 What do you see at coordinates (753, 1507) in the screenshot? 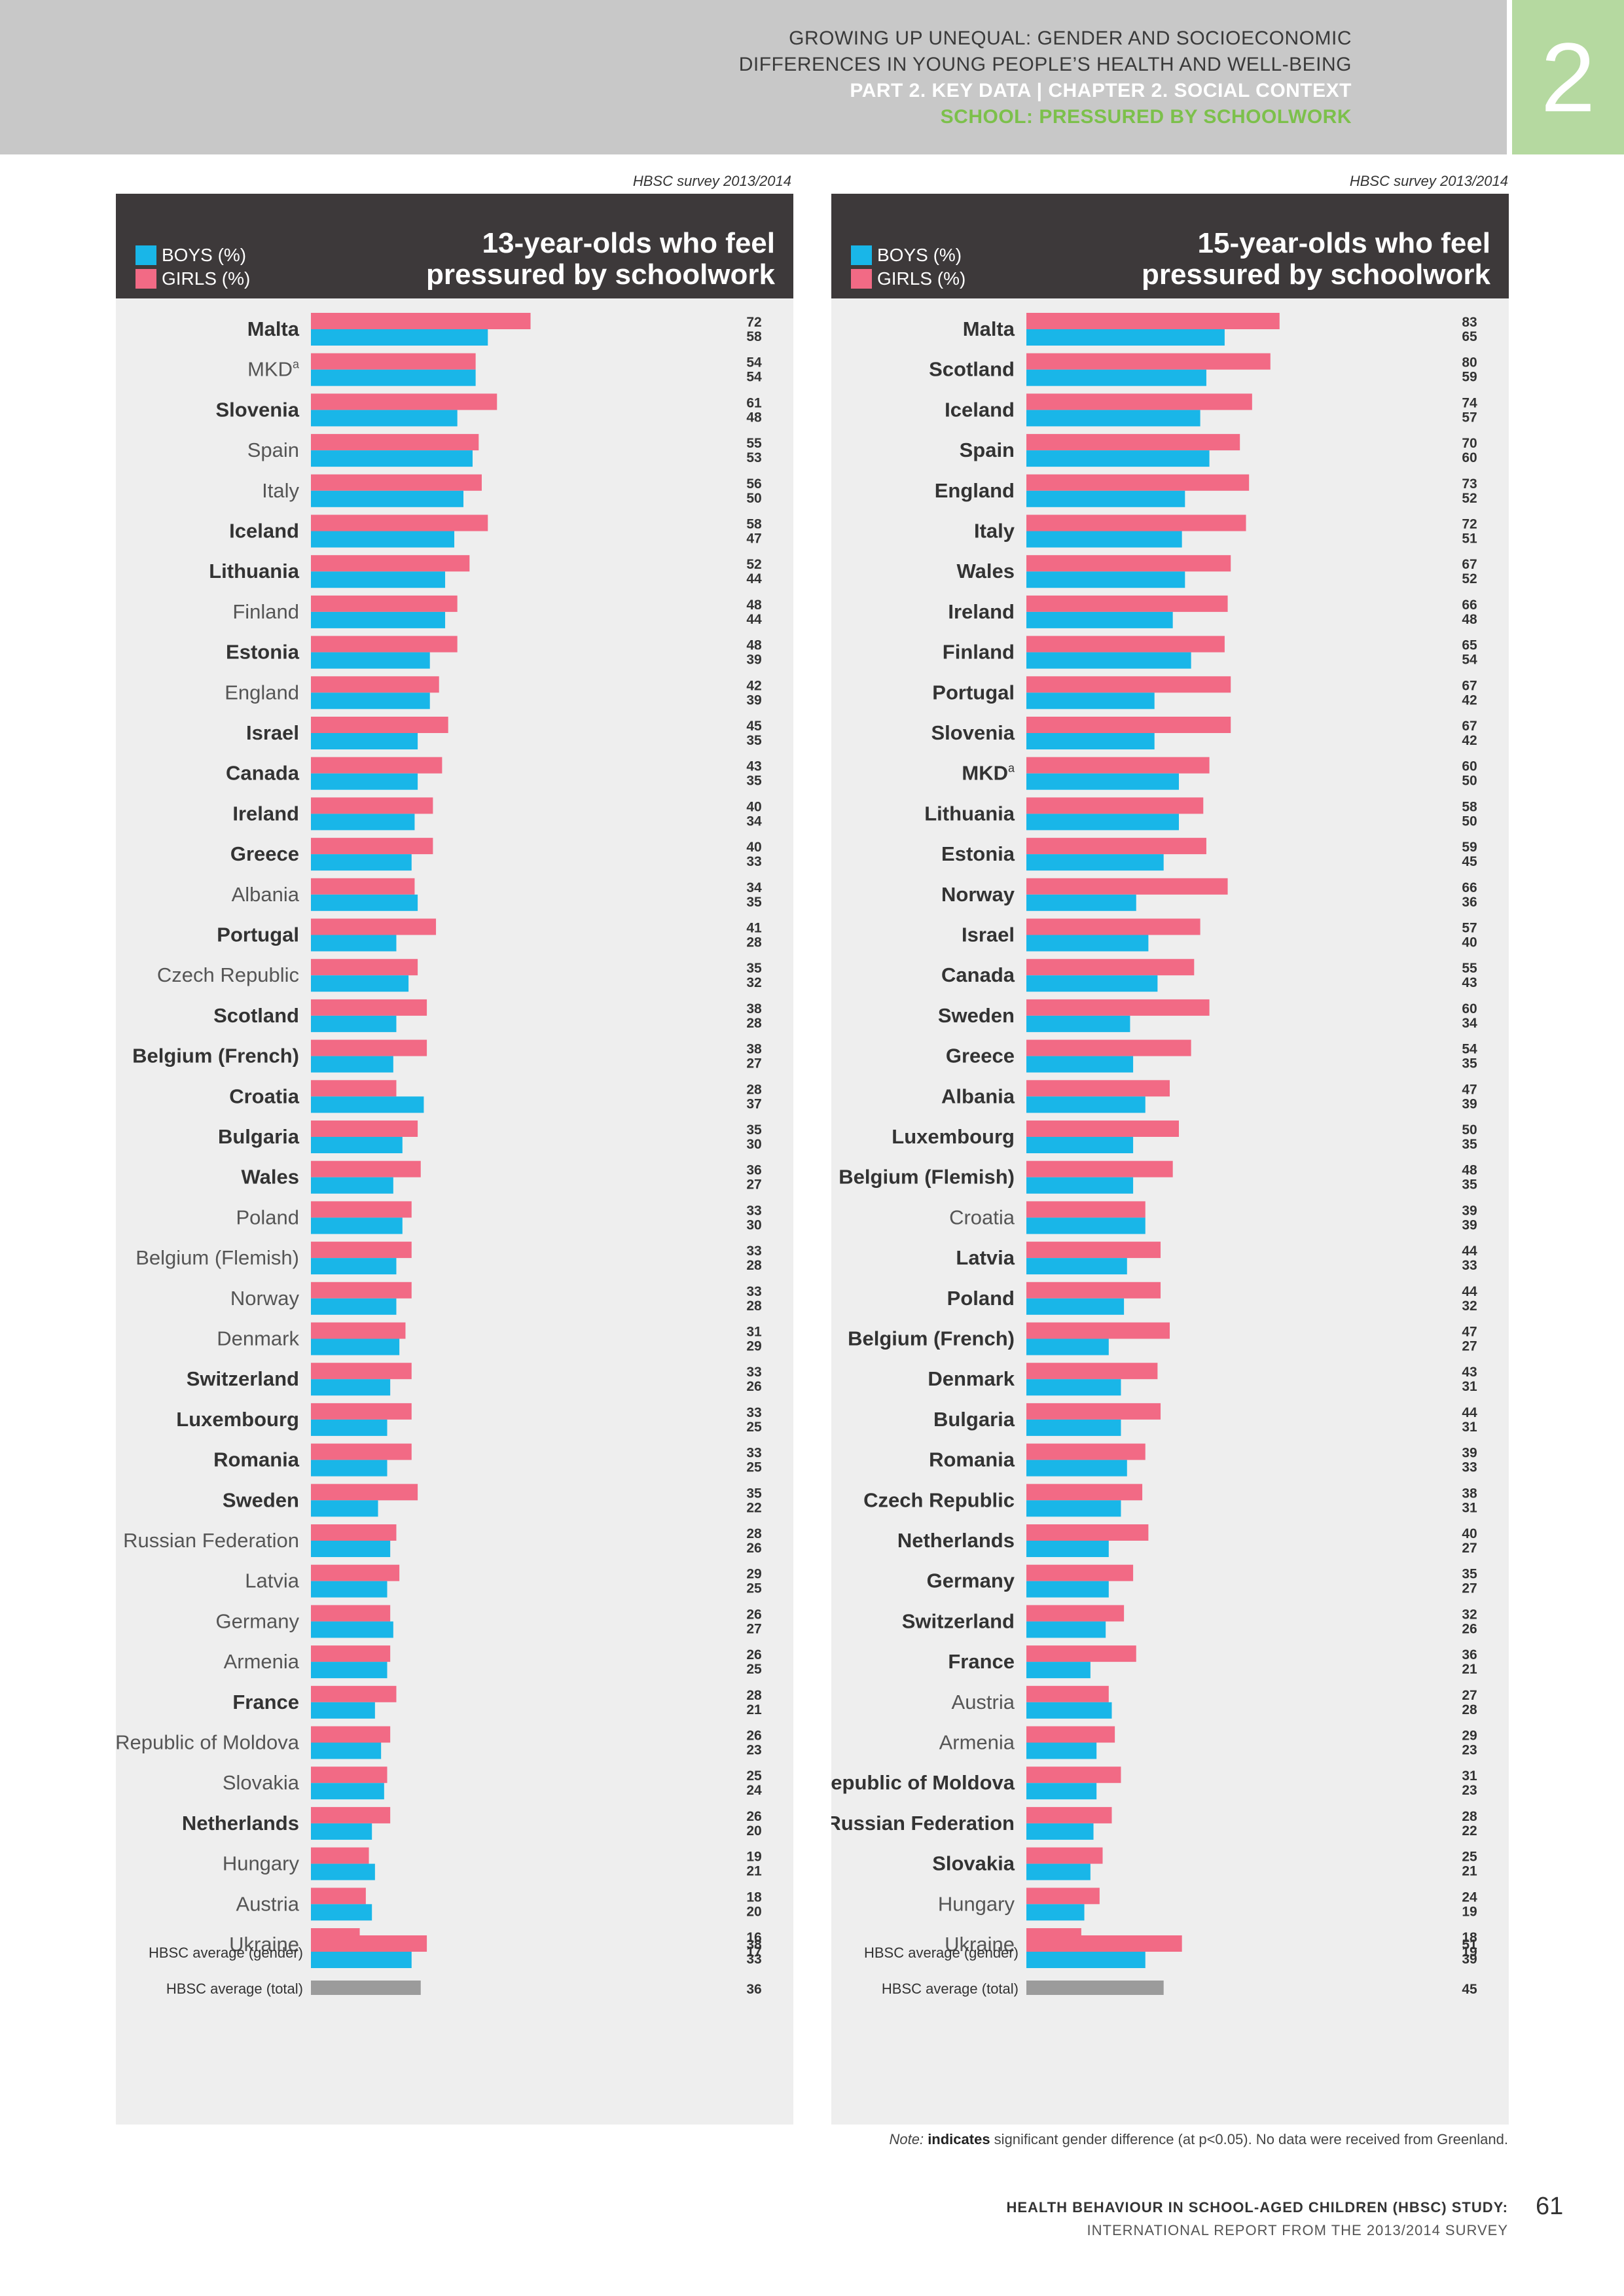
I see `boys-value-label: 22` at bounding box center [753, 1507].